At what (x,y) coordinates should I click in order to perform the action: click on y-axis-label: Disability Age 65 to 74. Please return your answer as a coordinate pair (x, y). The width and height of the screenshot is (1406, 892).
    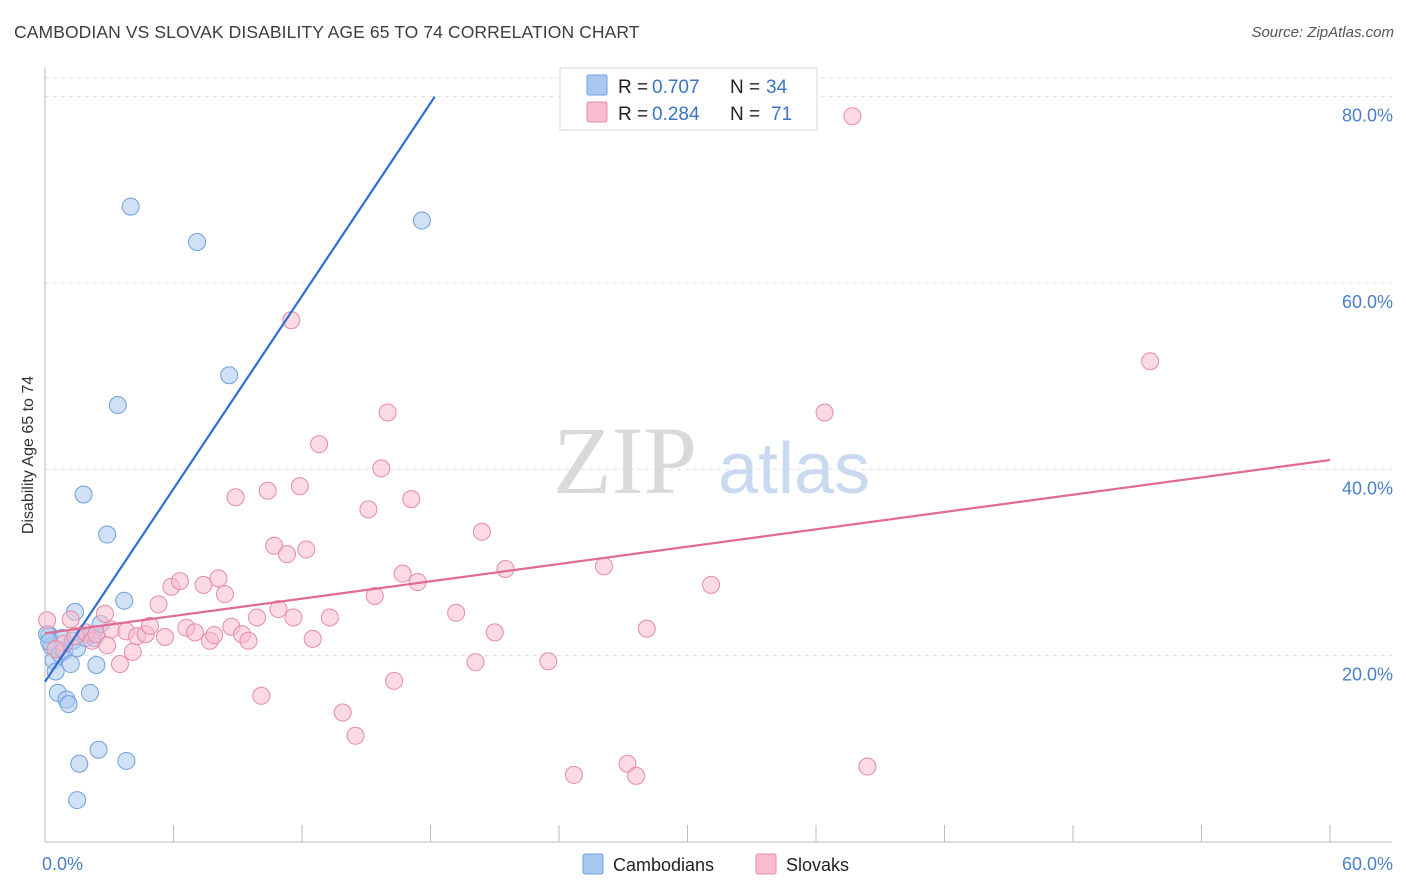
    Looking at the image, I should click on (28, 455).